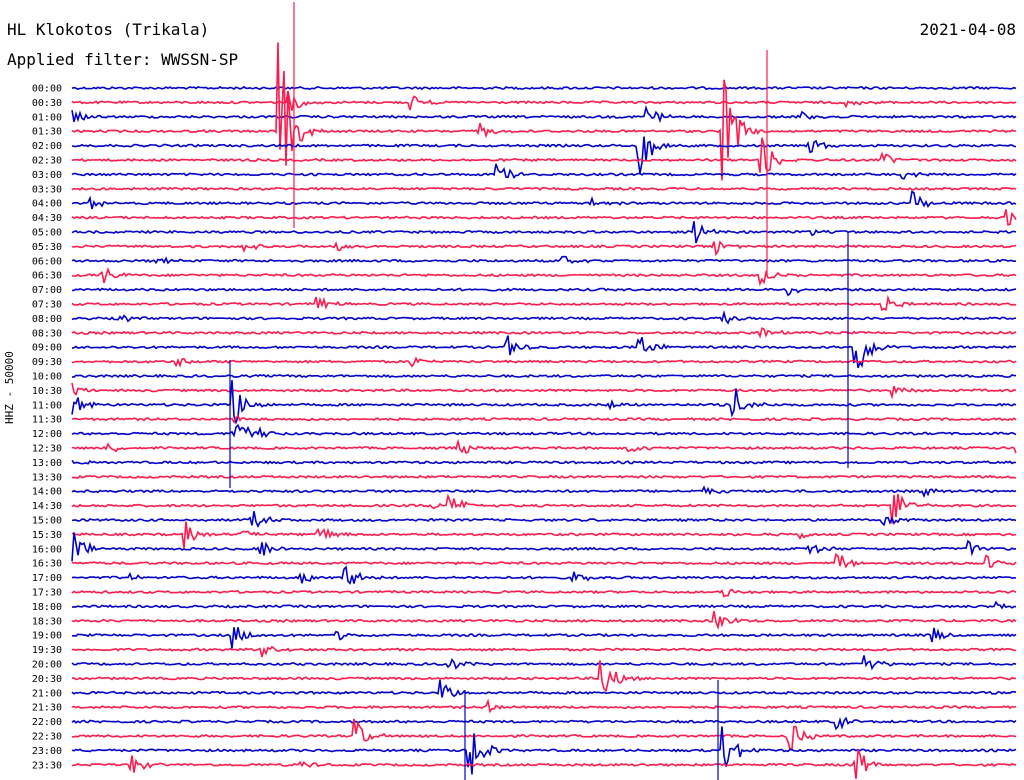 Image resolution: width=1024 pixels, height=780 pixels. I want to click on row-time-label: 00:00, so click(47, 89).